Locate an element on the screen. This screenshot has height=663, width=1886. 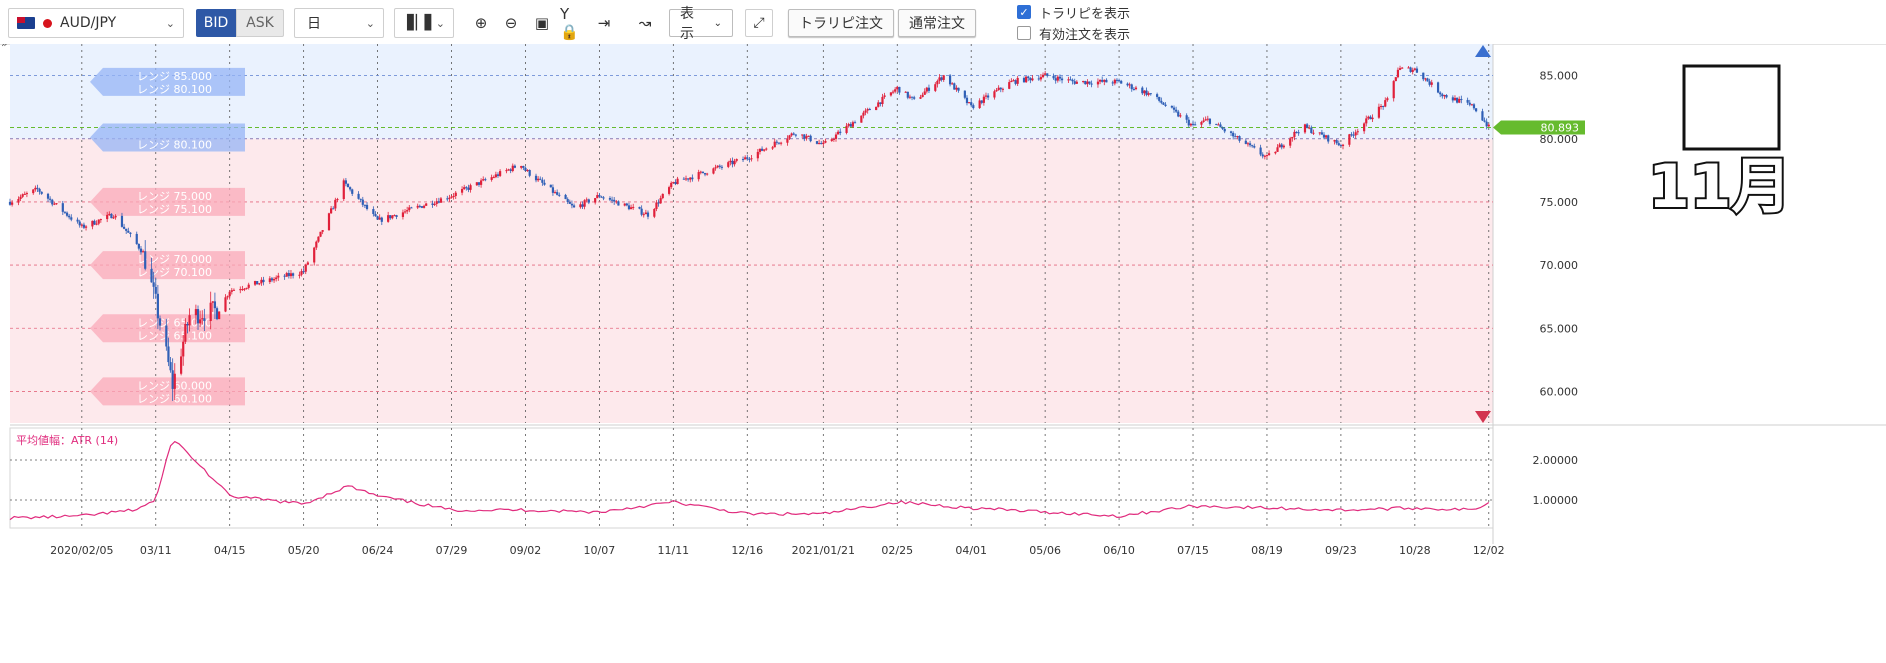
period-select: 日 ⌄ is located at coordinates (339, 23).